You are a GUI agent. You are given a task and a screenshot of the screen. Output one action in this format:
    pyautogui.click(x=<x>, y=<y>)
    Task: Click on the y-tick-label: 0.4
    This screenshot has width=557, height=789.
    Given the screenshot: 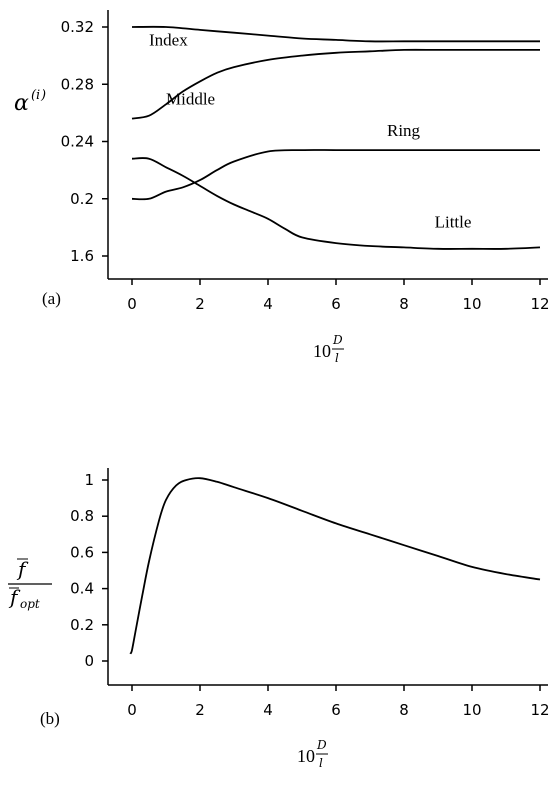 What is the action you would take?
    pyautogui.click(x=82, y=589)
    